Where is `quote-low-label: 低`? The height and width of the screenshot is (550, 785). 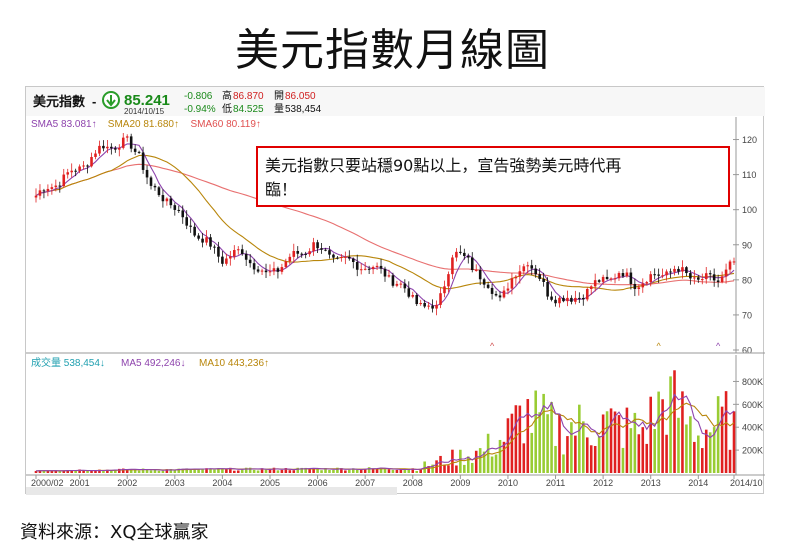 quote-low-label: 低 is located at coordinates (227, 108).